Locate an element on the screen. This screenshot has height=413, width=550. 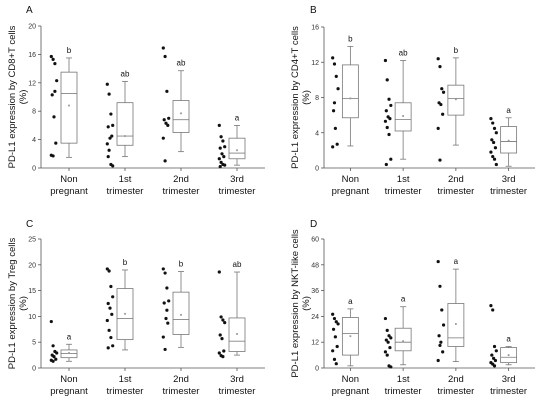
category-label-line: trimester is located at coordinates (455, 391).